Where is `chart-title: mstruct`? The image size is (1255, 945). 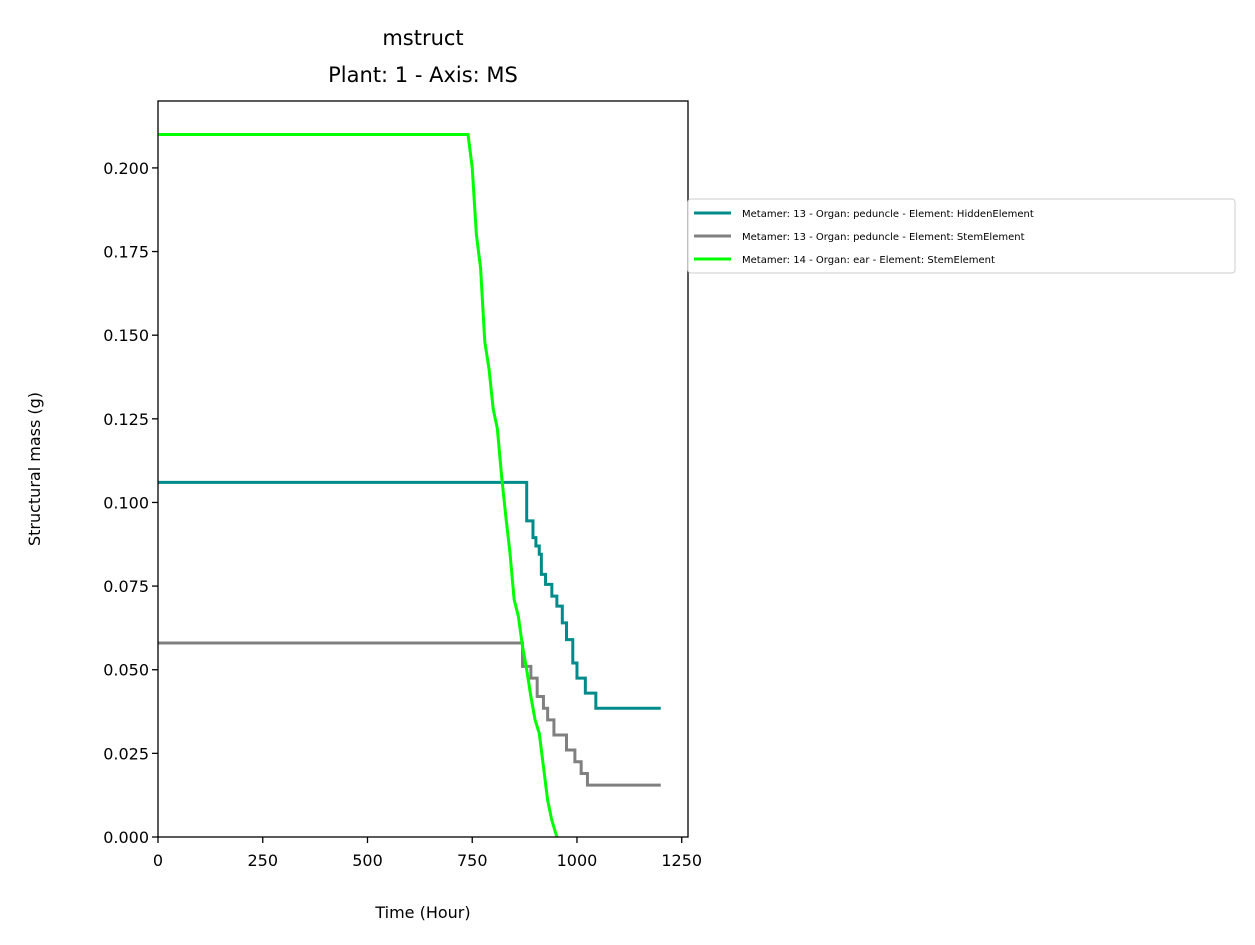
chart-title: mstruct is located at coordinates (422, 38).